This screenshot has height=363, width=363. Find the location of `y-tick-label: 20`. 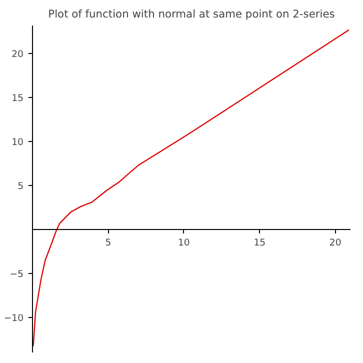

y-tick-label: 20 is located at coordinates (18, 54).